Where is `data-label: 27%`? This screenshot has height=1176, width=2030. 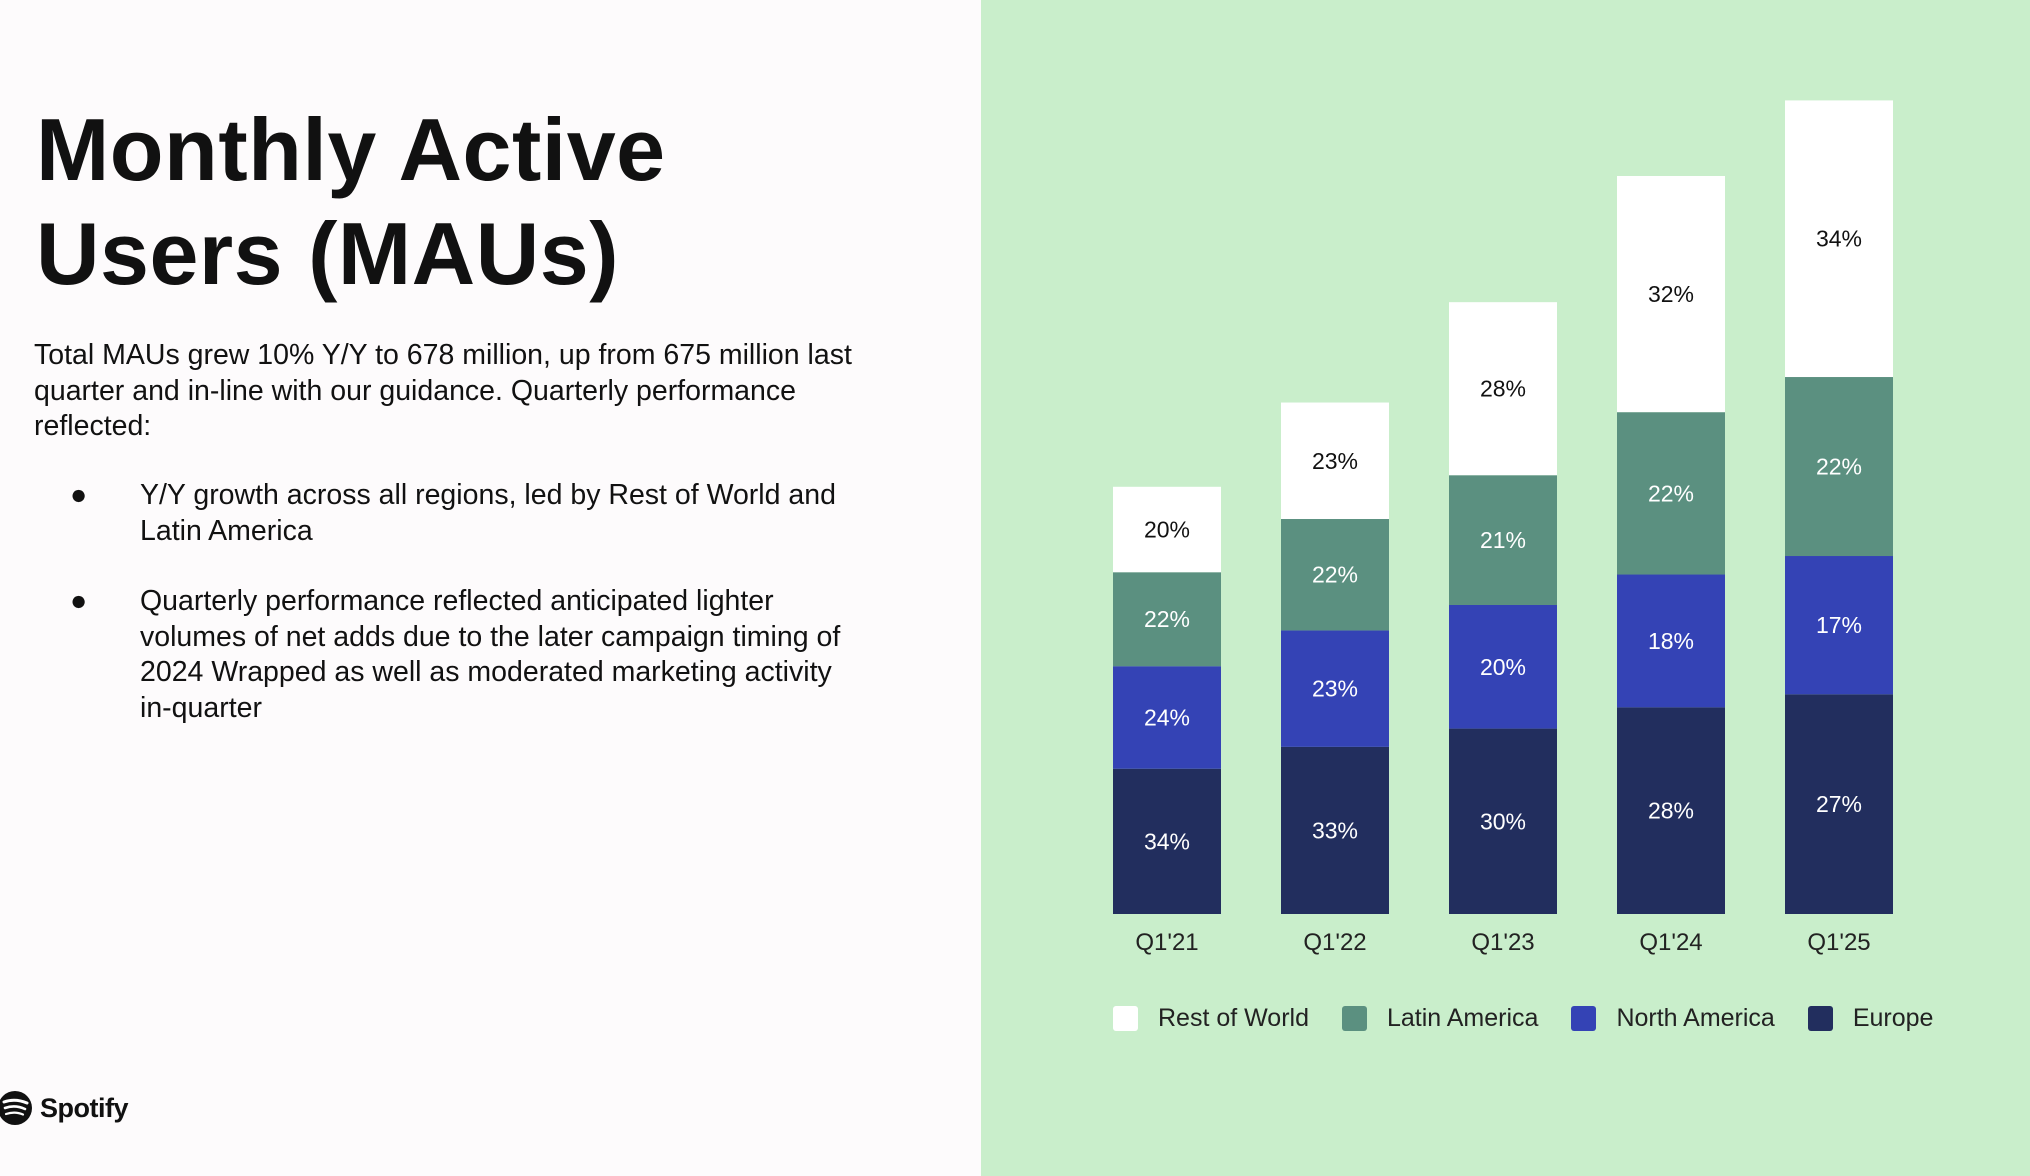 data-label: 27% is located at coordinates (1839, 804).